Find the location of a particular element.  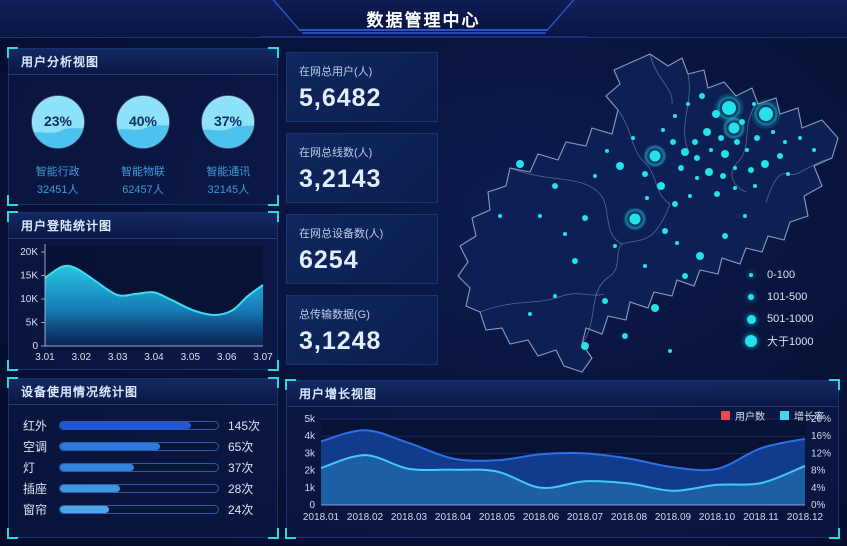

map-legend-item: 101-500 is located at coordinates (779, 297).